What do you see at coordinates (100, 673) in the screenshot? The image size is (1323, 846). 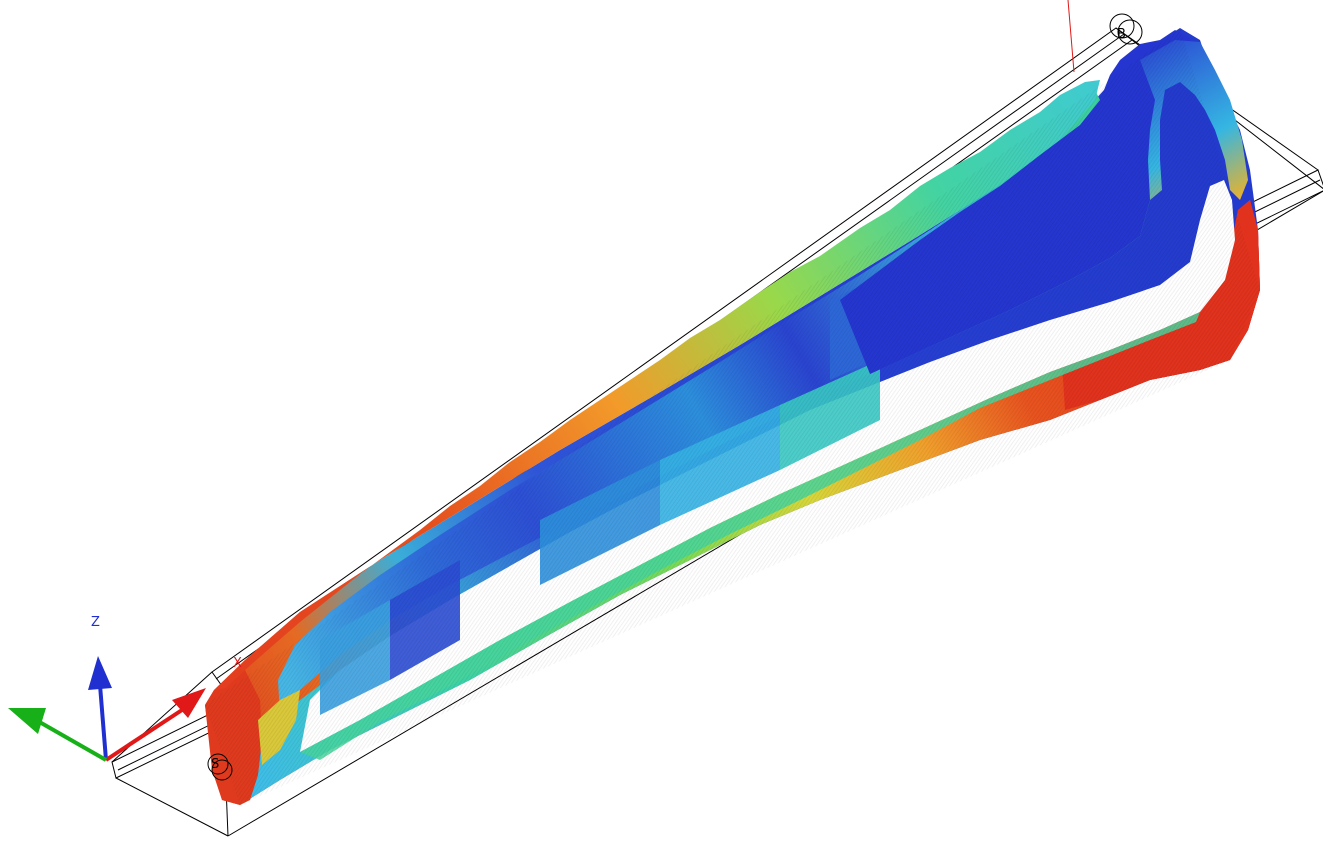 I see `z-axis-arrow-icon` at bounding box center [100, 673].